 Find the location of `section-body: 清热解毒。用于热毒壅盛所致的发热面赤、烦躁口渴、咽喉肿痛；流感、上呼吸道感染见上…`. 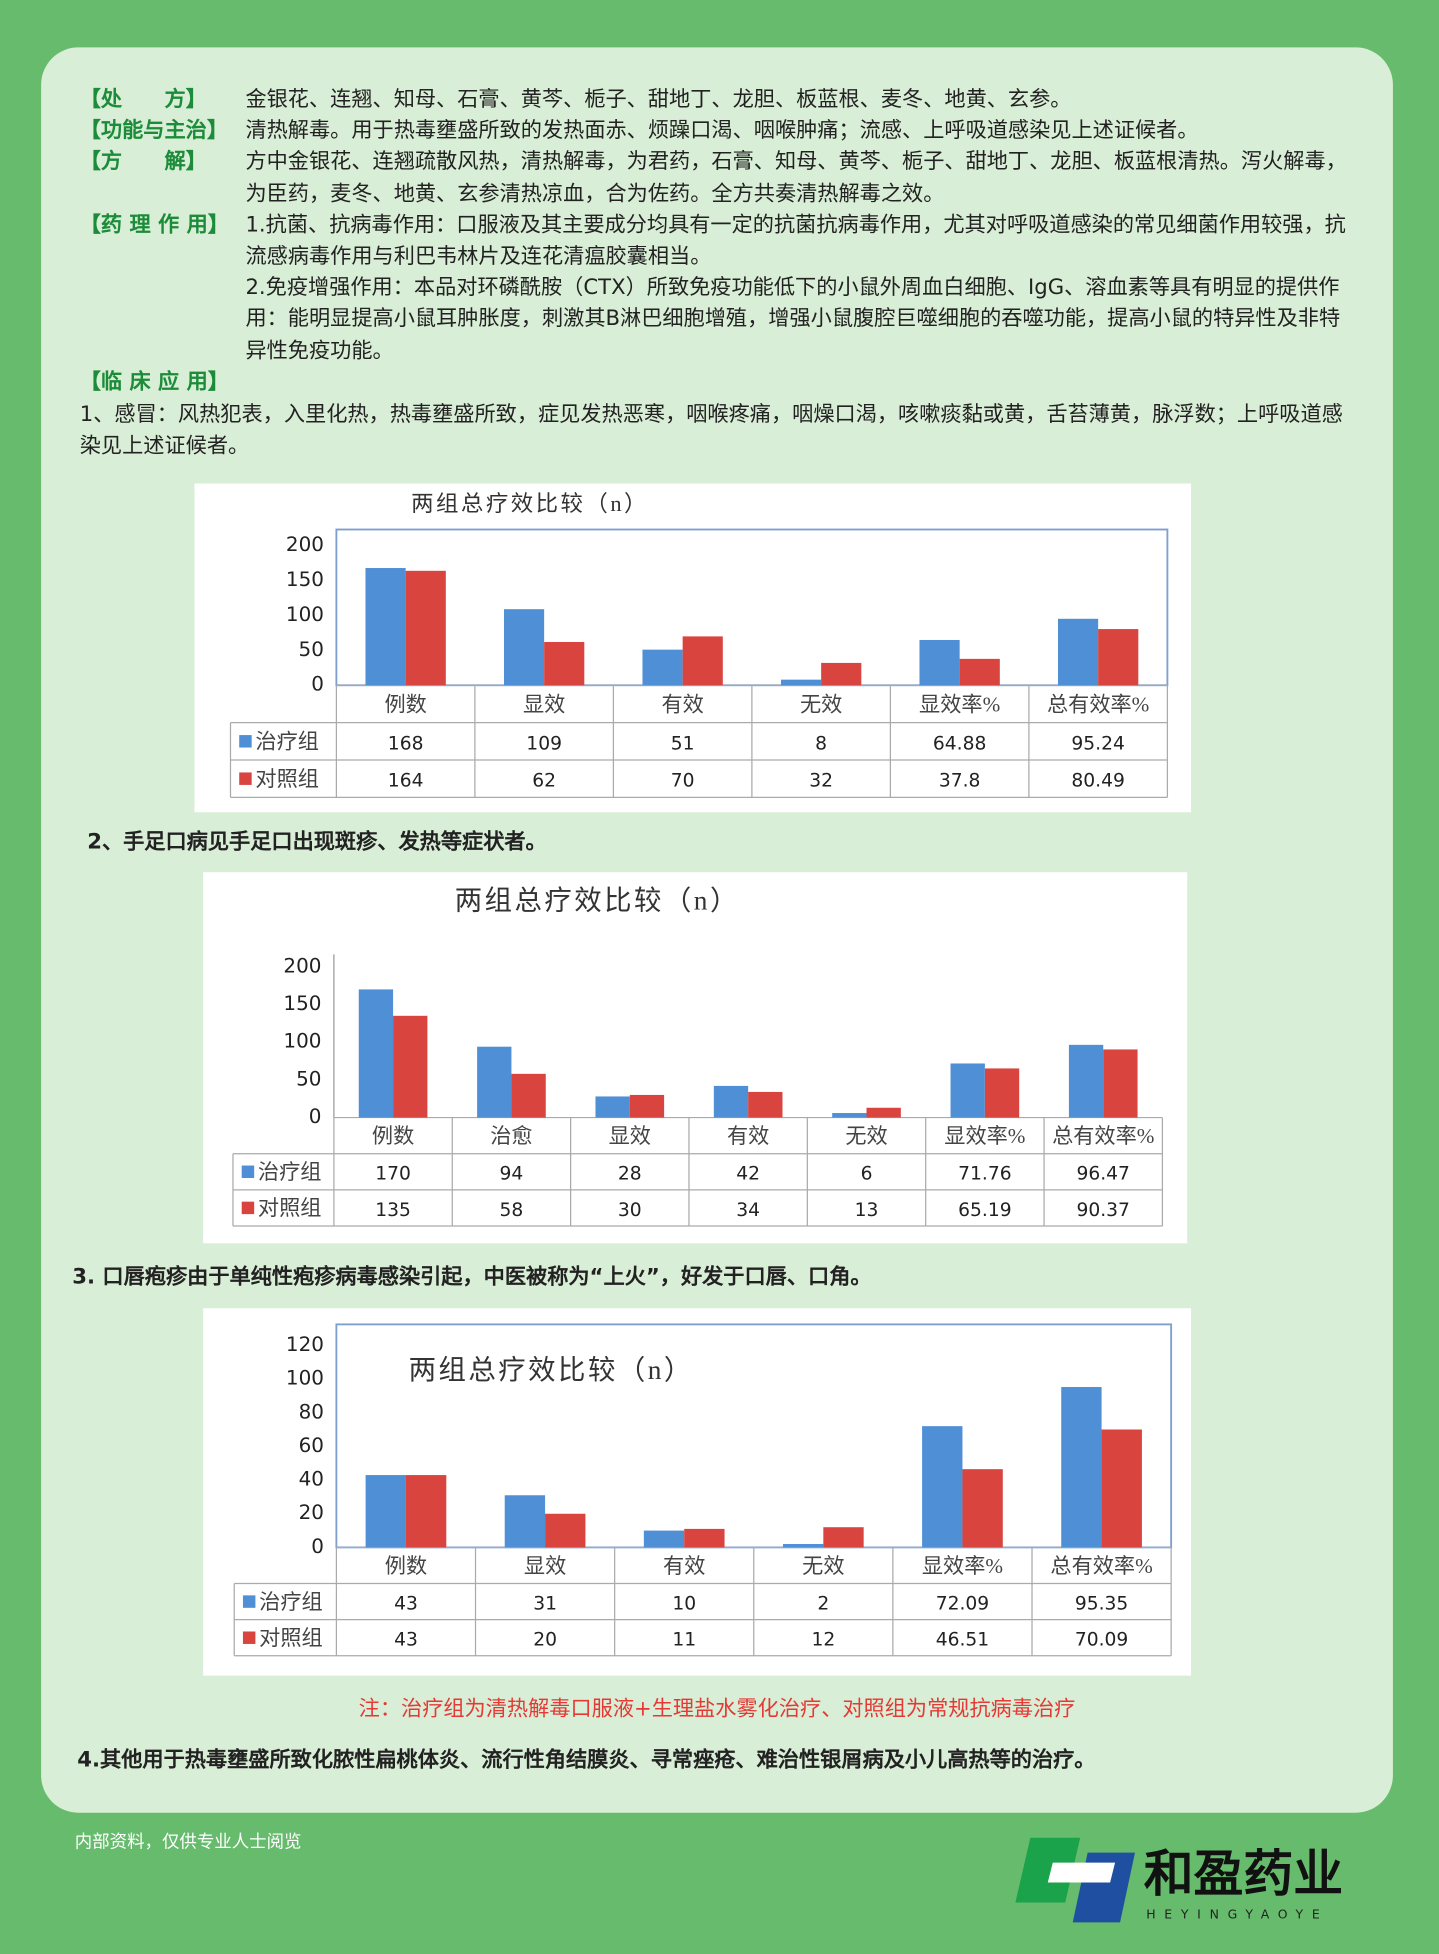

section-body: 清热解毒。用于热毒壅盛所致的发热面赤、烦躁口渴、咽喉肿痛；流感、上呼吸道感染见上… is located at coordinates (800, 131).